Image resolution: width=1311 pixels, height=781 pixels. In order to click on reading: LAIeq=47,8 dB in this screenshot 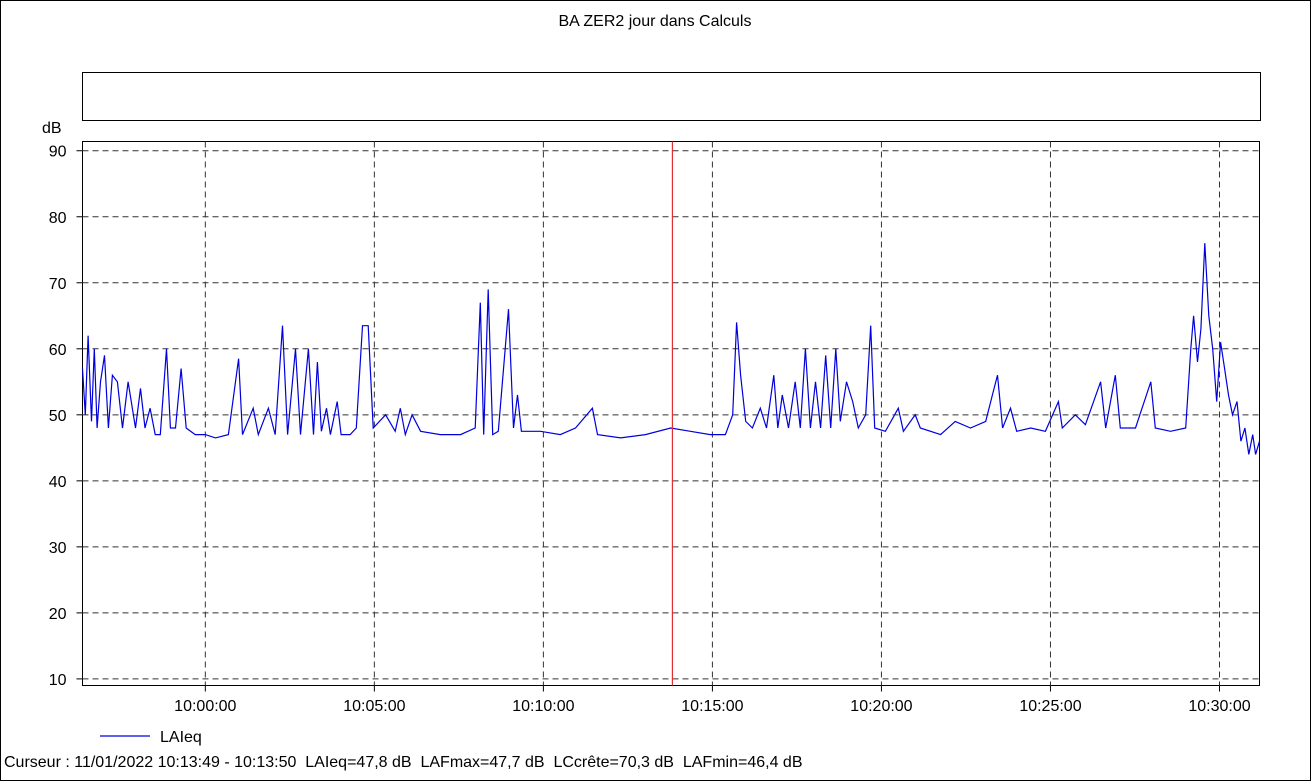, I will do `click(358, 762)`.